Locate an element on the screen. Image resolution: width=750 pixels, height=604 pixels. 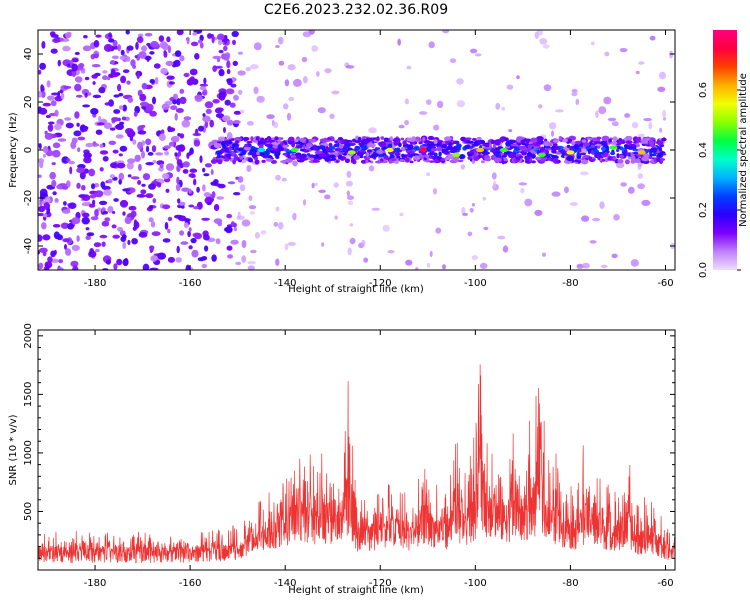
colorbar-gradient is located at coordinates (725, 150).